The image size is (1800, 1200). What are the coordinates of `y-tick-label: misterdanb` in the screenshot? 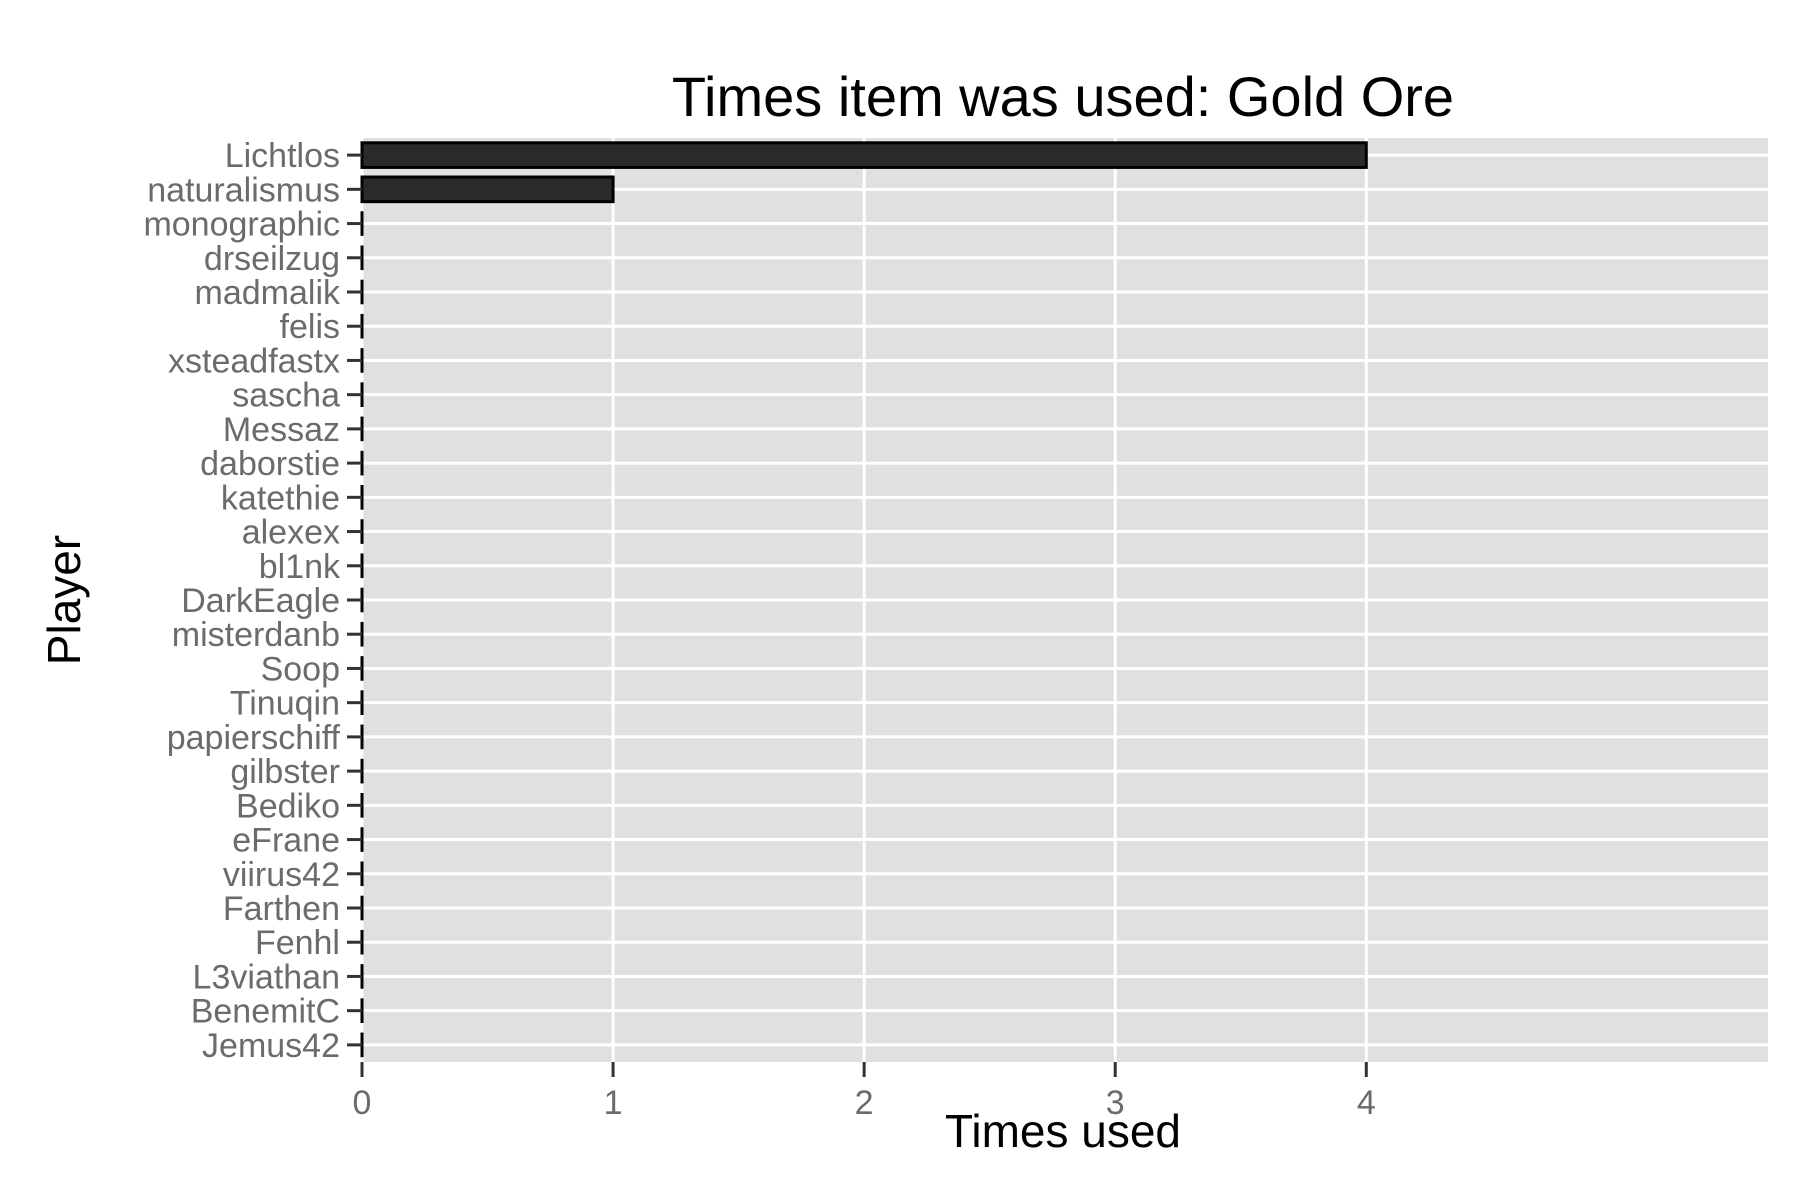 It's located at (256, 635).